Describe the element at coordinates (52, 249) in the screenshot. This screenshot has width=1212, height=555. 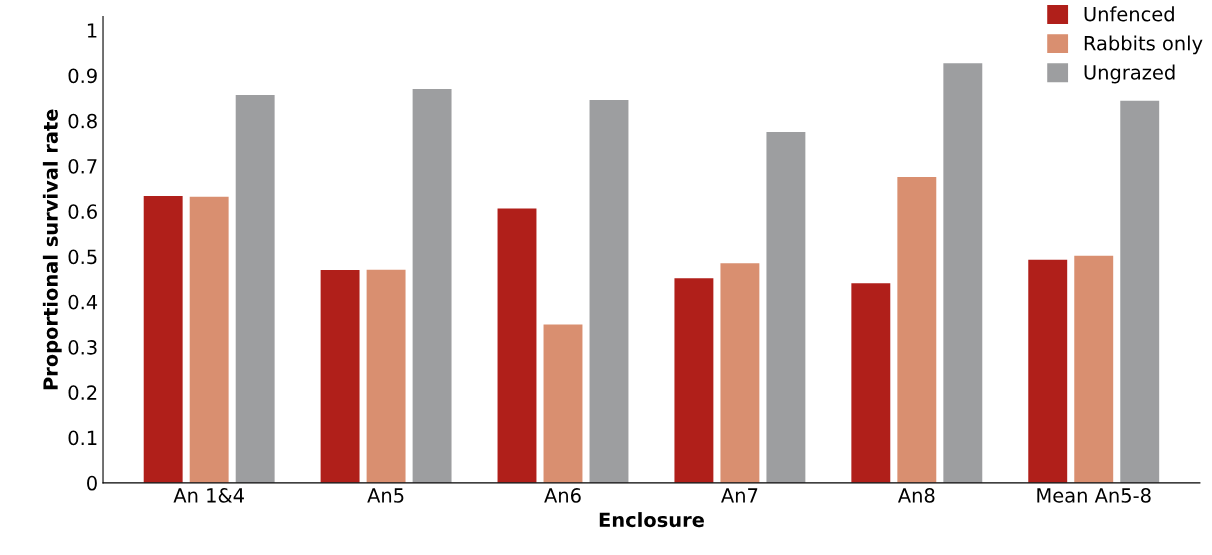
I see `y-axis-title: Proportional survival rate` at that location.